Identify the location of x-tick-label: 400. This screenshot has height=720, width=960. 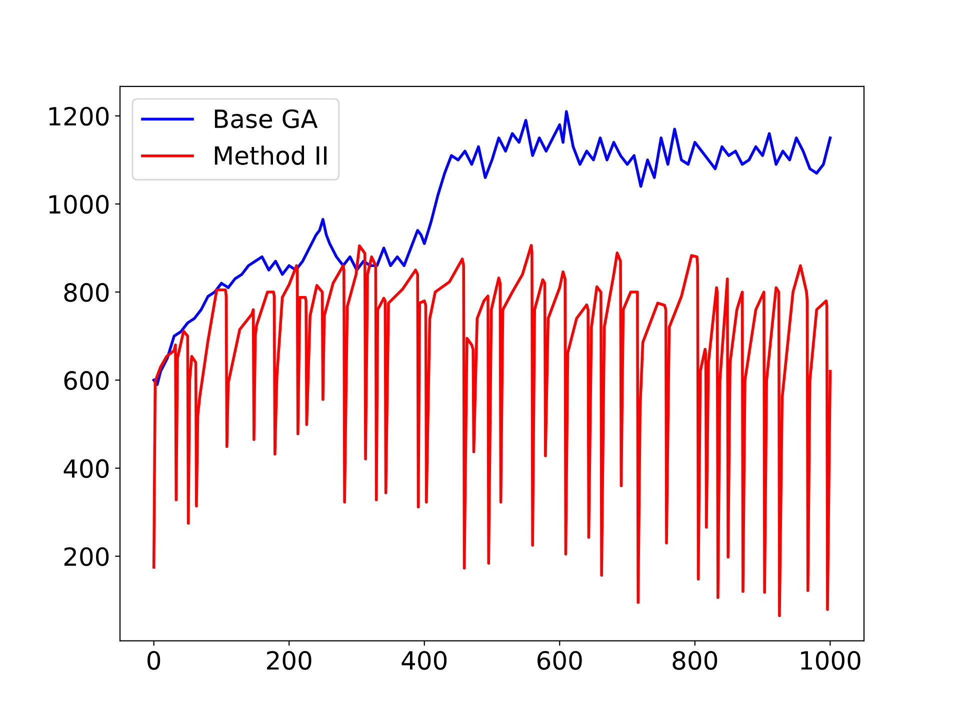
(424, 660).